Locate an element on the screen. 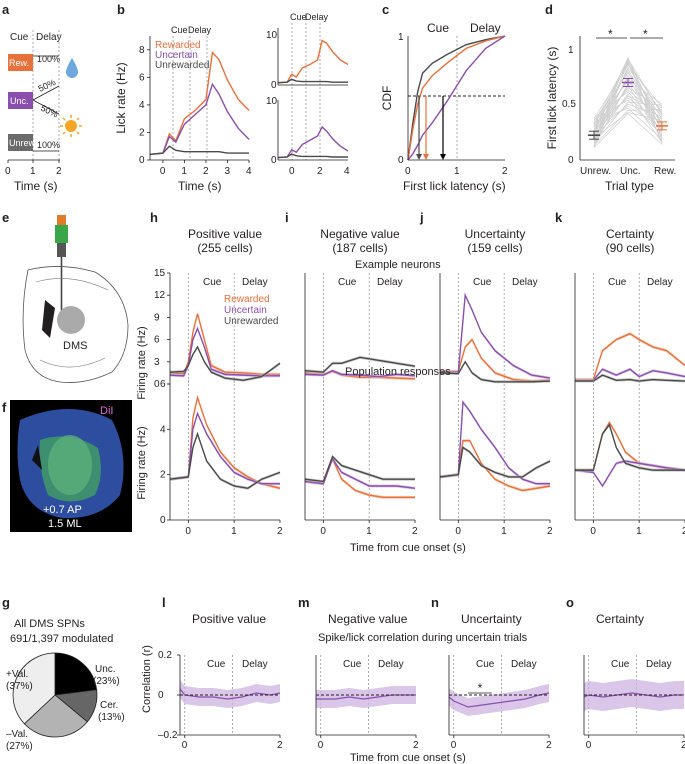 The width and height of the screenshot is (685, 764). panel-label-c: c is located at coordinates (385, 9).